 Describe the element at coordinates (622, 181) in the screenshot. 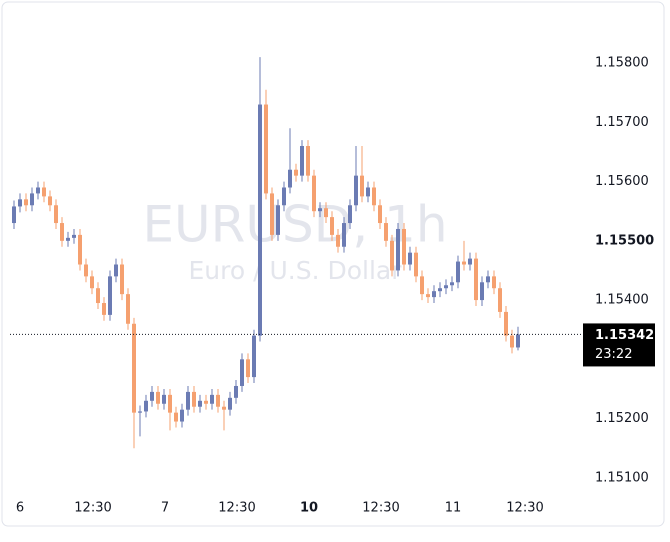

I see `y-tick-label: 1.15600` at that location.